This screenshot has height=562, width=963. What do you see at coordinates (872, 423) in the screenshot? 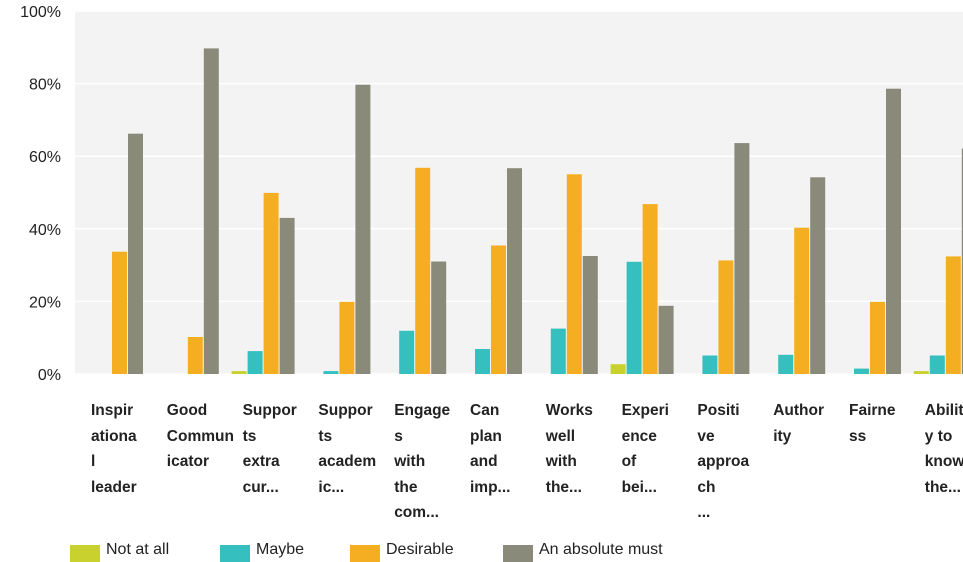
I see `x-tick-label: Fairne ss` at bounding box center [872, 423].